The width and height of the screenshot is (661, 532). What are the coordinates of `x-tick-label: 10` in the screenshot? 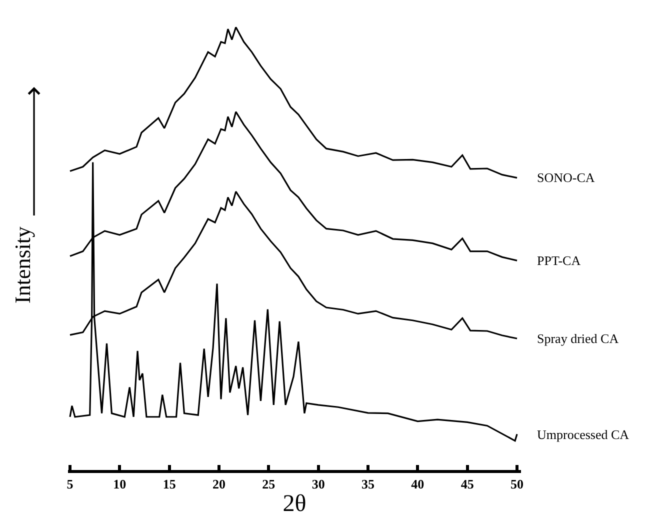 It's located at (119, 484).